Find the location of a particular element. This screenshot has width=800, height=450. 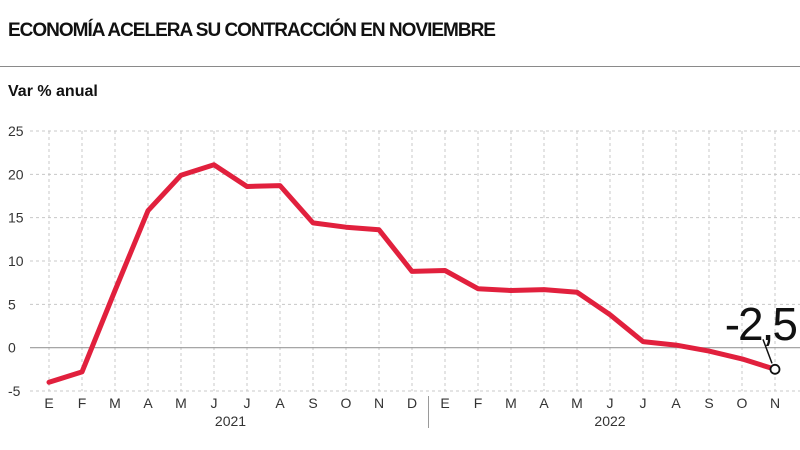

y-tick-label: 15 is located at coordinates (16, 218).